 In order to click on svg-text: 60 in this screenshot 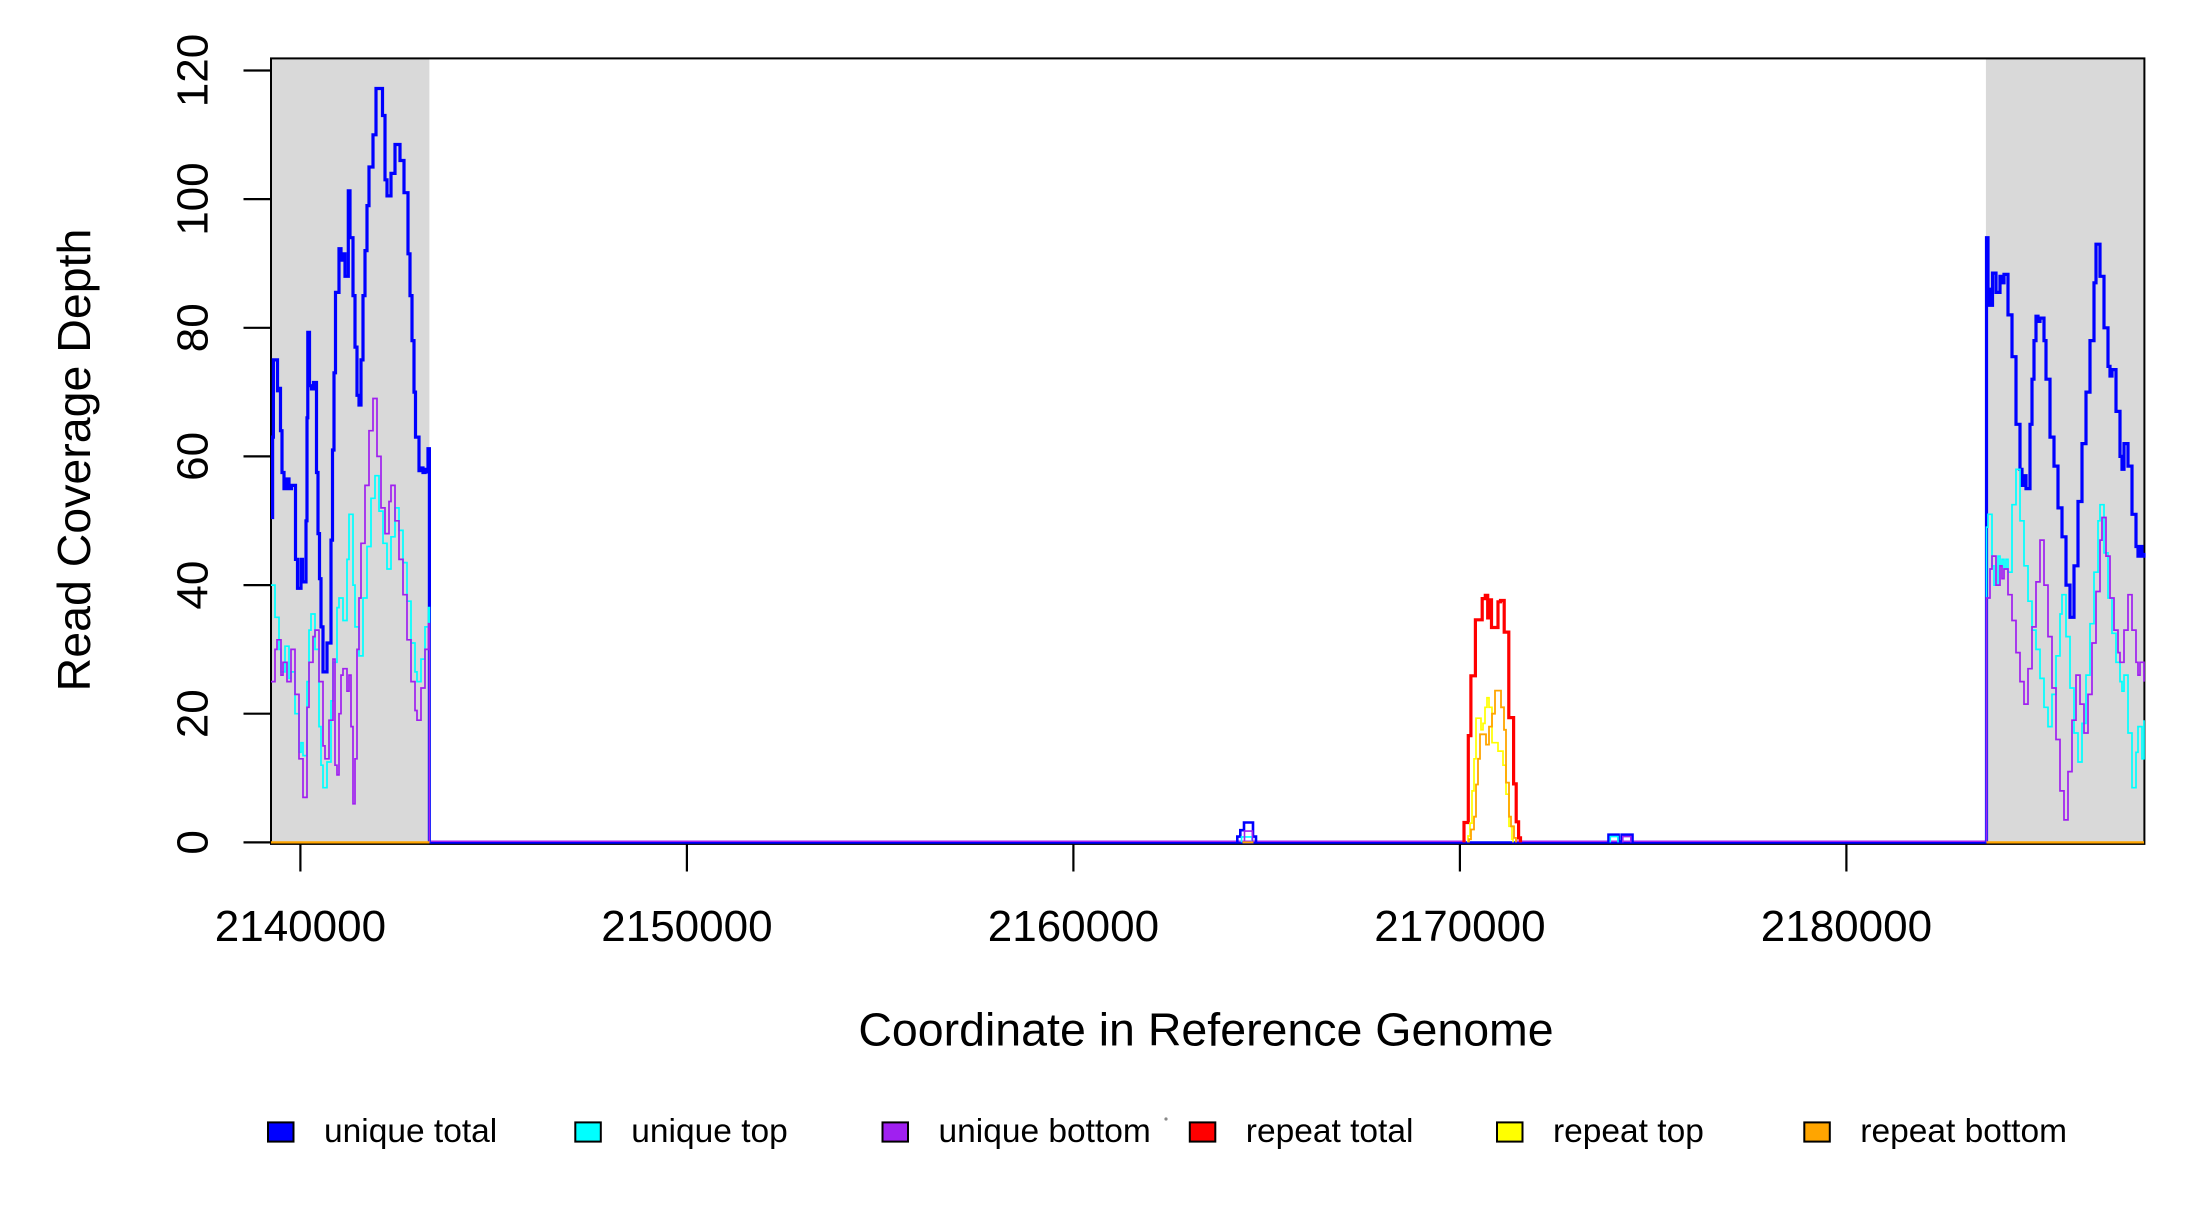, I will do `click(193, 456)`.